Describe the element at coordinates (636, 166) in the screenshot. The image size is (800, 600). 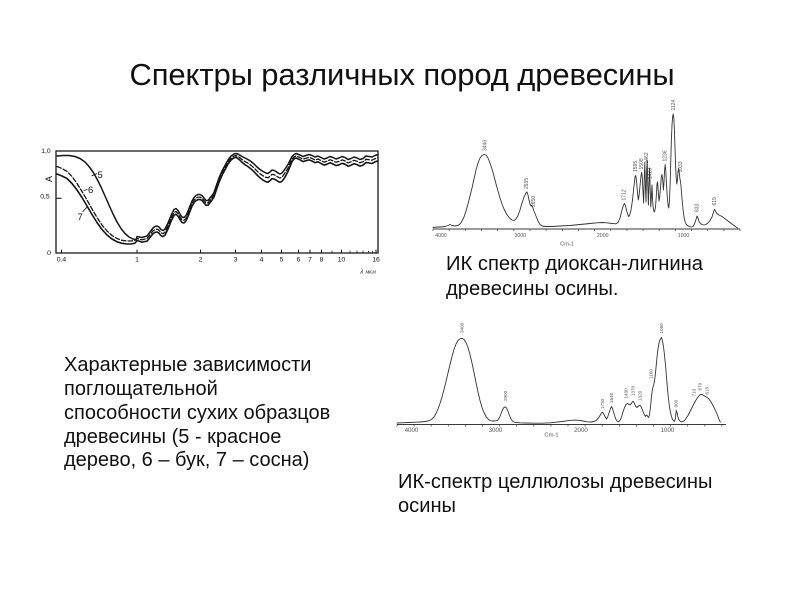
I see `svg-text: 1595` at that location.